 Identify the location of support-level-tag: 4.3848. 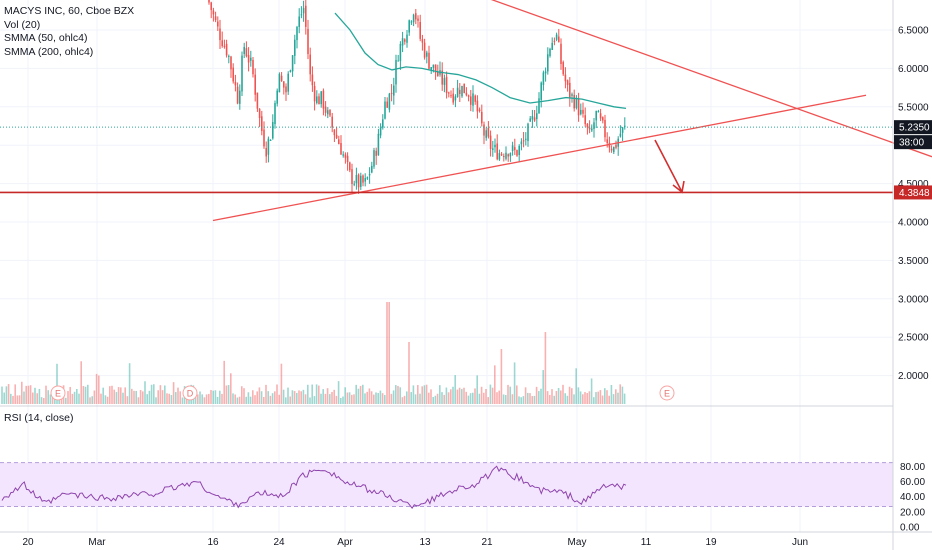
(913, 192).